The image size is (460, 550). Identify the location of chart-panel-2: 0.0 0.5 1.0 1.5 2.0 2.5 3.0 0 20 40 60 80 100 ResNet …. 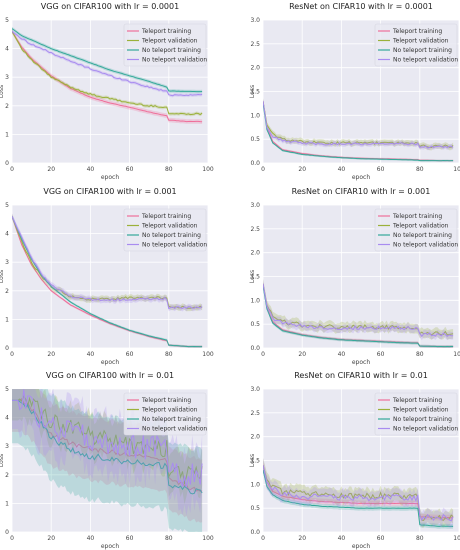
(354, 91).